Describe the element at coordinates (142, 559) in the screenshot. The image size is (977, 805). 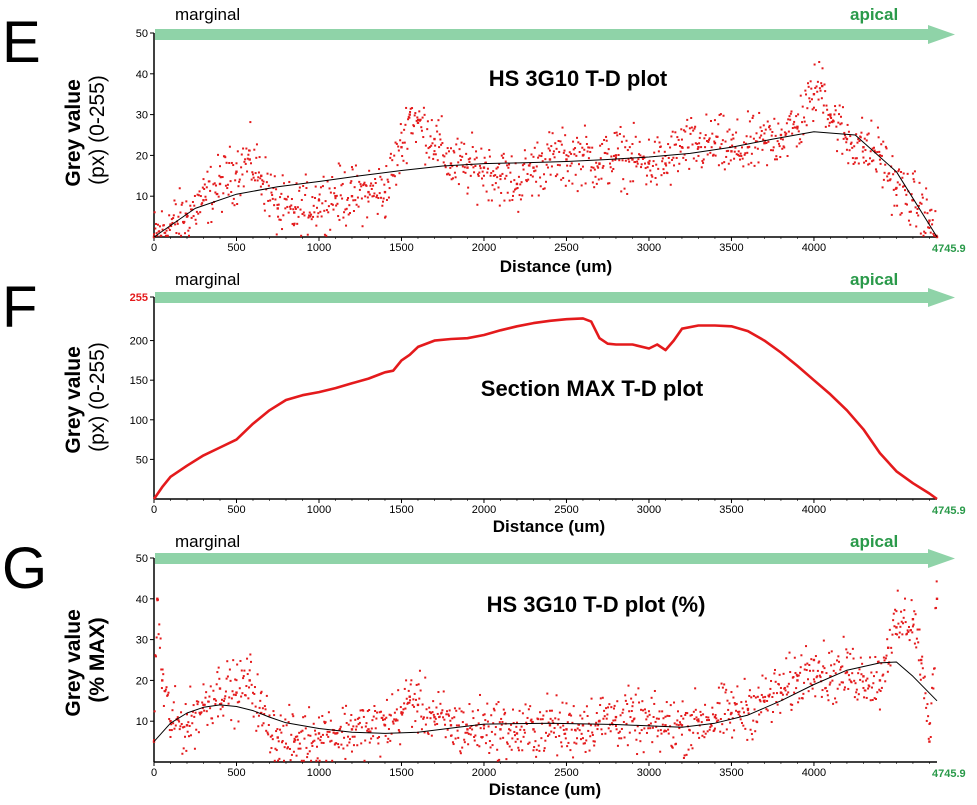
I see `y-top-tick-label: 50` at that location.